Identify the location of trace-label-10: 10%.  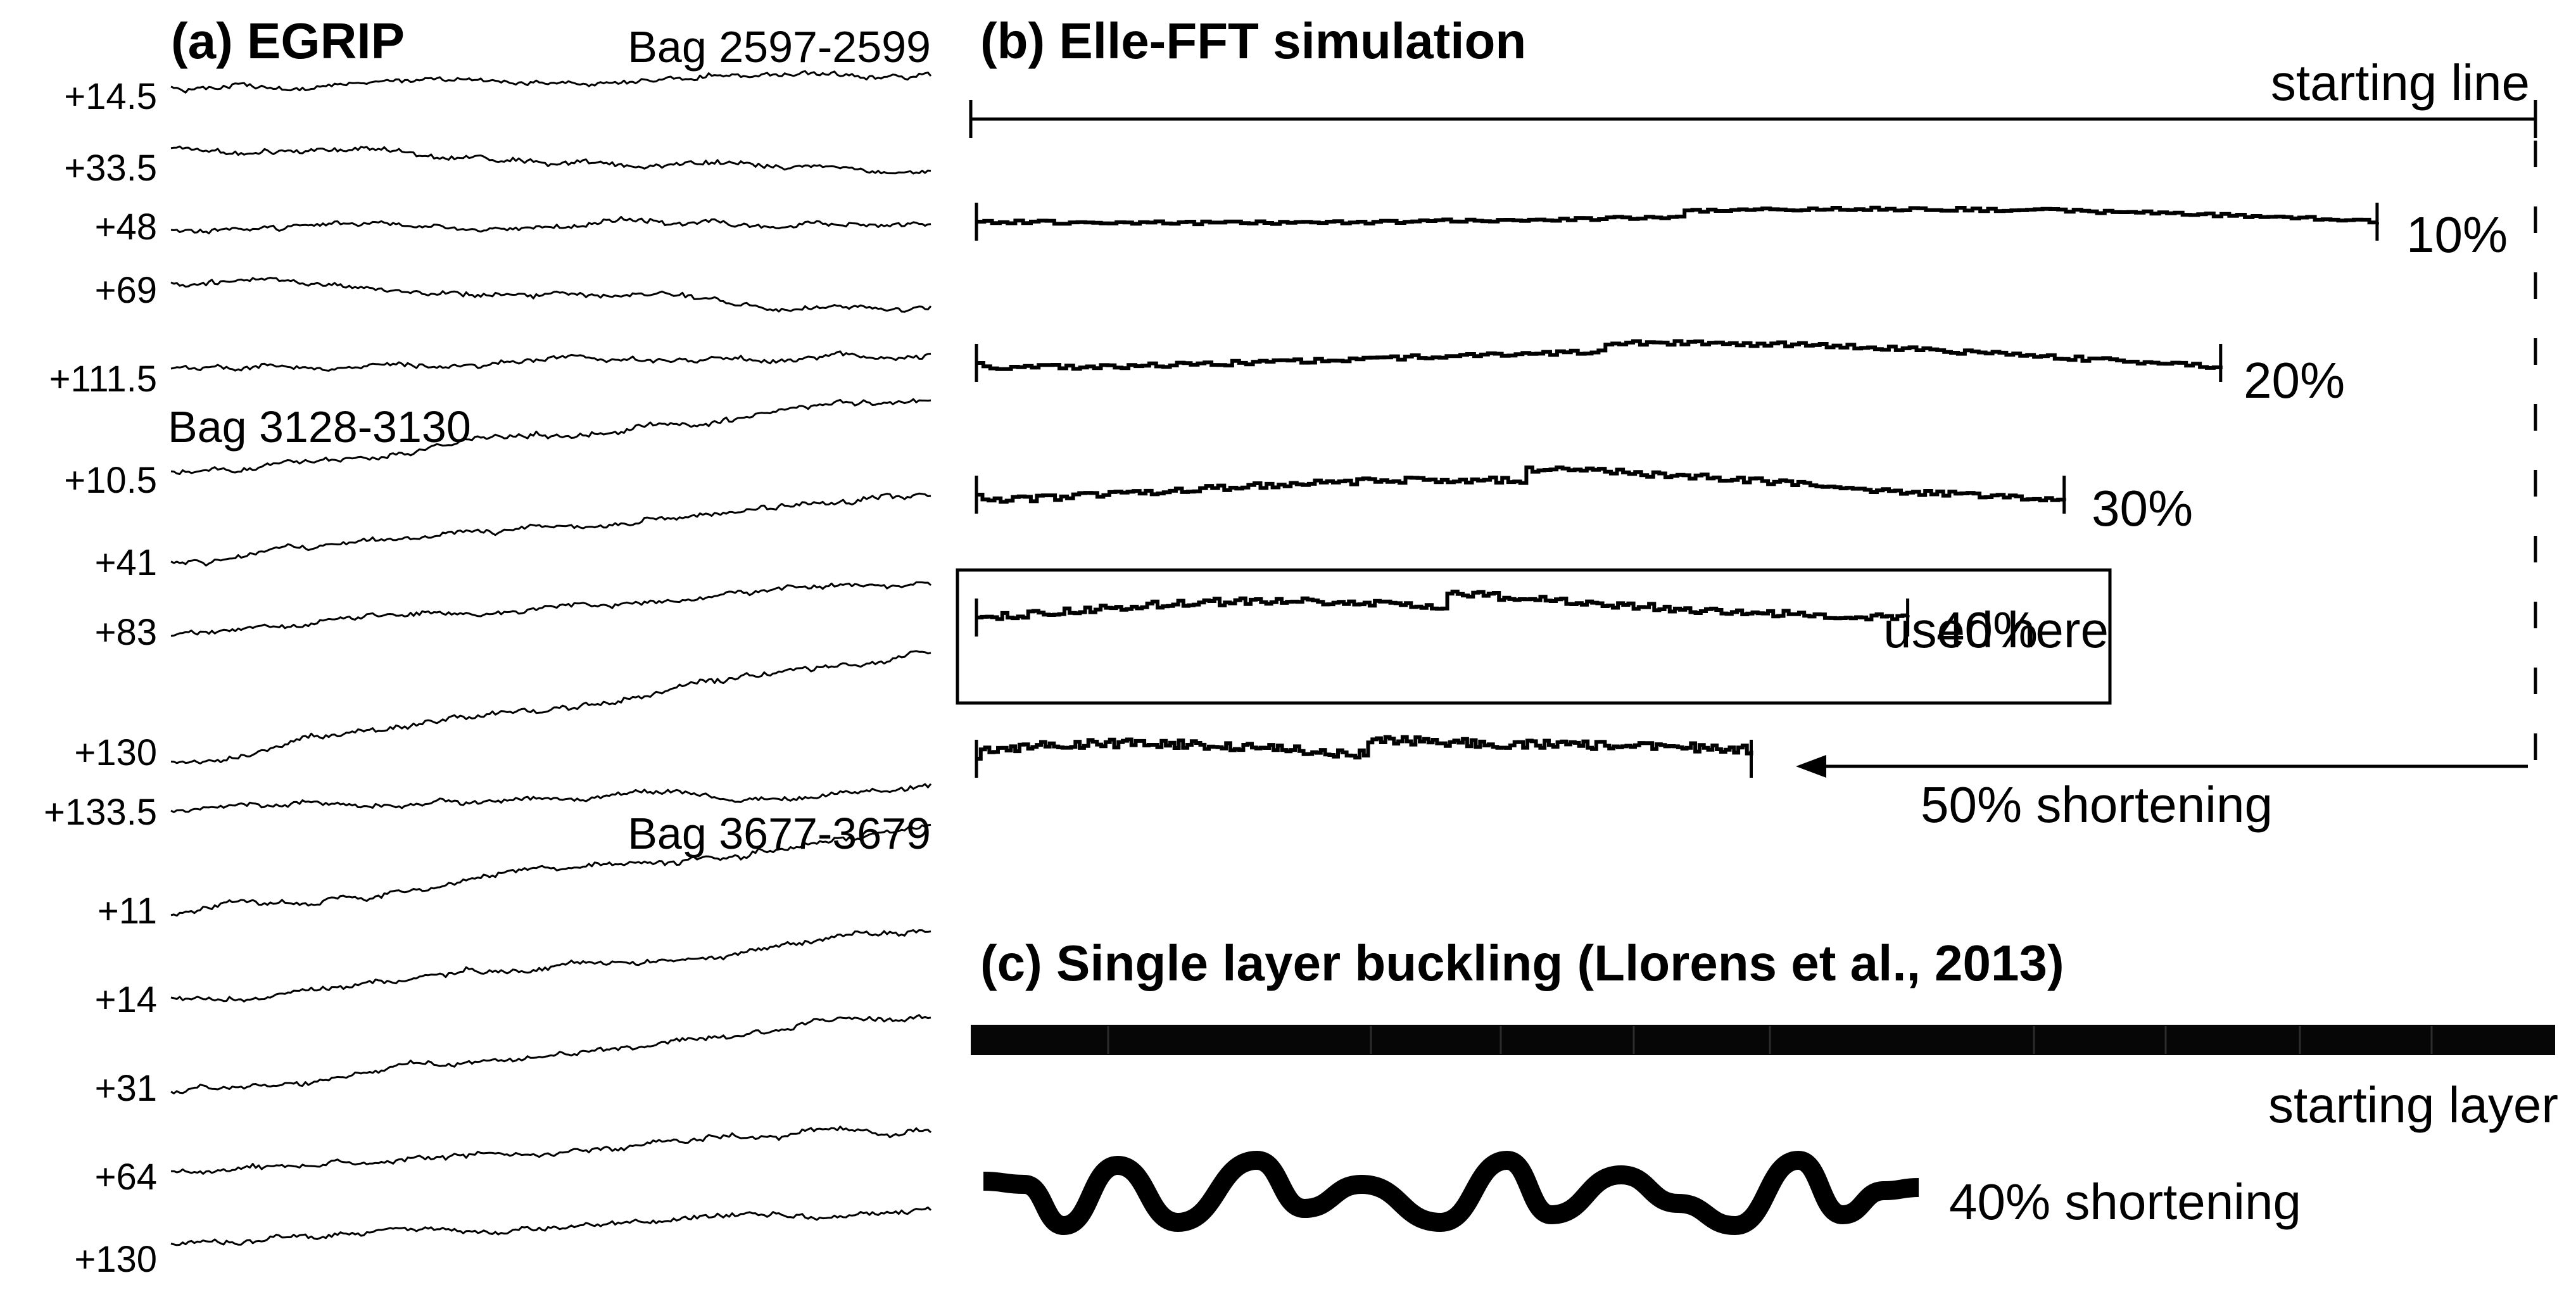
(2457, 234).